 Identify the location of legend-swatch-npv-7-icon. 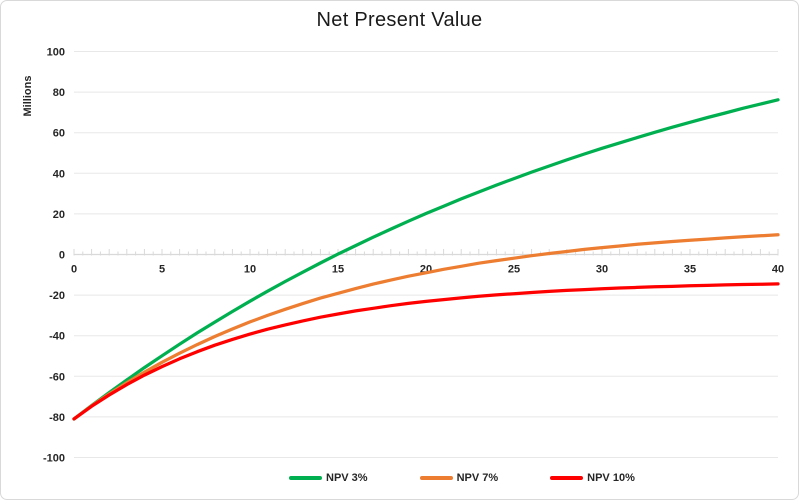
(436, 478).